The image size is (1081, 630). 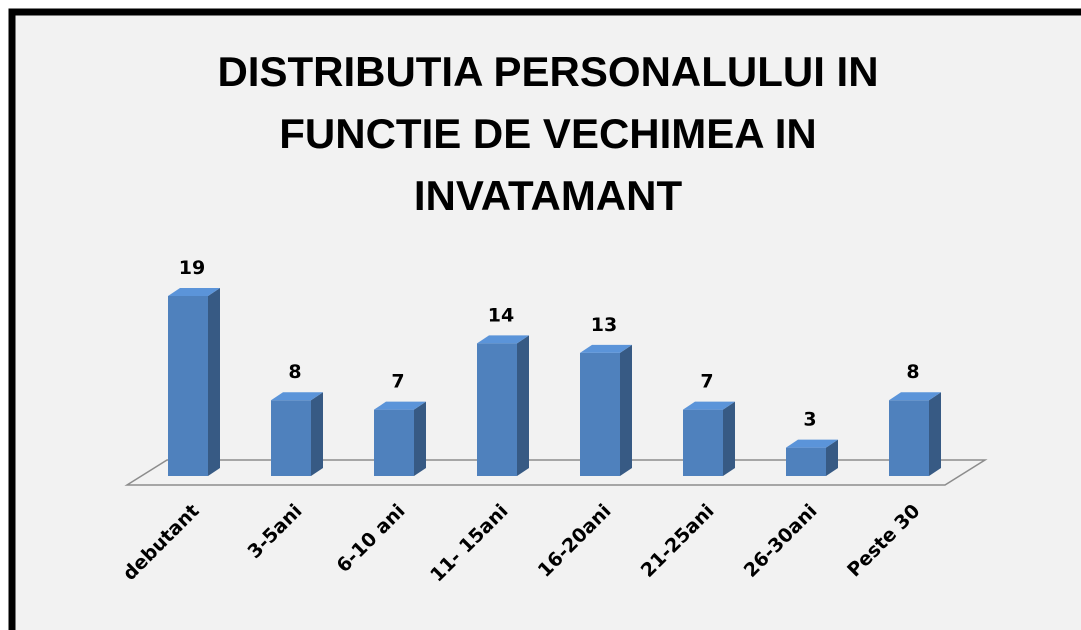 I want to click on data-label: 3, so click(x=809, y=420).